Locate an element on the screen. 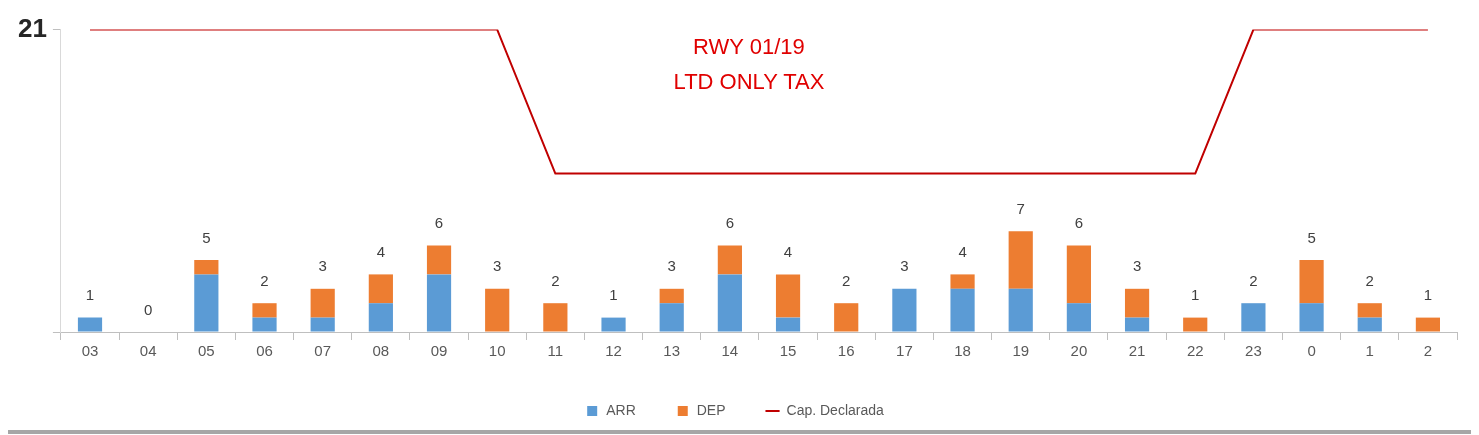 This screenshot has height=435, width=1479. x-tick-label: 12 is located at coordinates (613, 351).